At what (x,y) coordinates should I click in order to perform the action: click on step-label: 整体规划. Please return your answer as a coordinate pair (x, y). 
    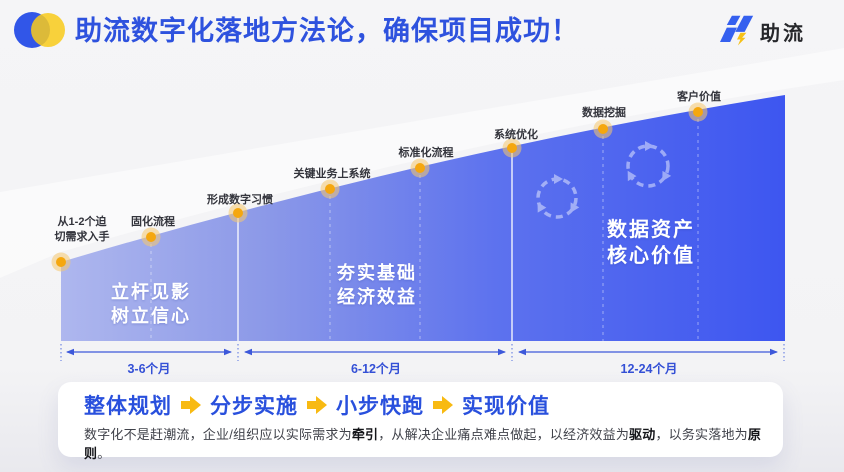
    Looking at the image, I should click on (128, 406).